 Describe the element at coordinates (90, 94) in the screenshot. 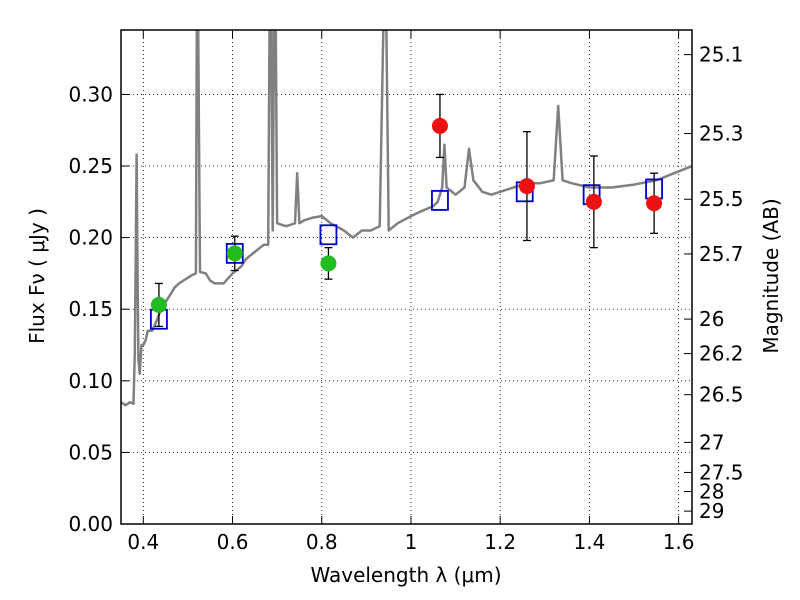

I see `y-tick-label: 0.30` at that location.